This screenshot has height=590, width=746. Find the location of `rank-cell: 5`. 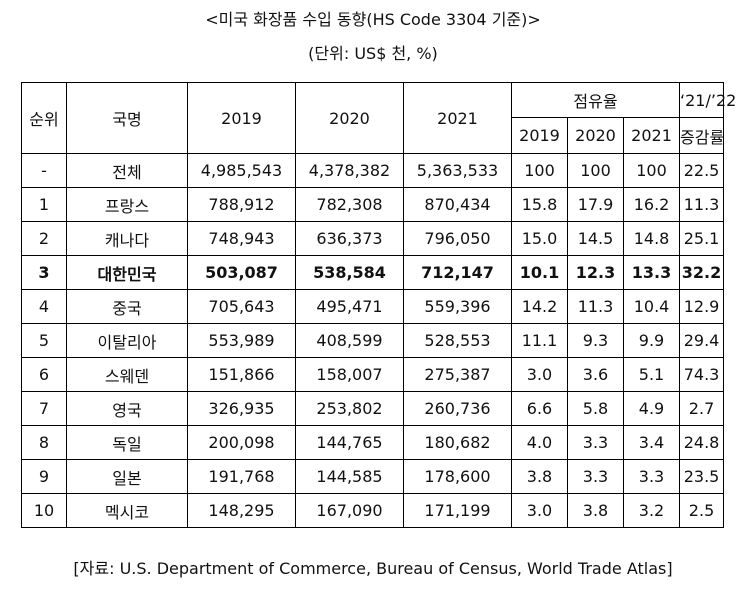

rank-cell: 5 is located at coordinates (44, 340).